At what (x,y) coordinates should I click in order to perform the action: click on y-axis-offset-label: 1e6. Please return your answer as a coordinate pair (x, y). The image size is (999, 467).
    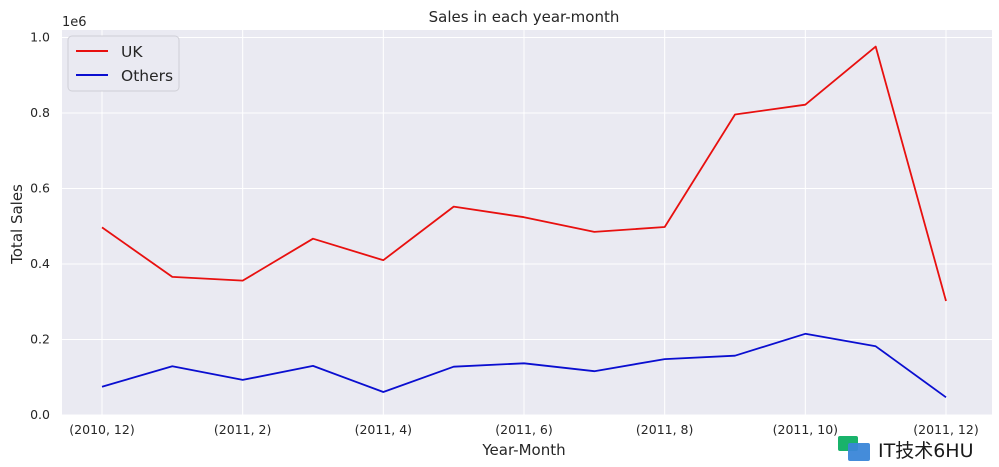
    Looking at the image, I should click on (74, 22).